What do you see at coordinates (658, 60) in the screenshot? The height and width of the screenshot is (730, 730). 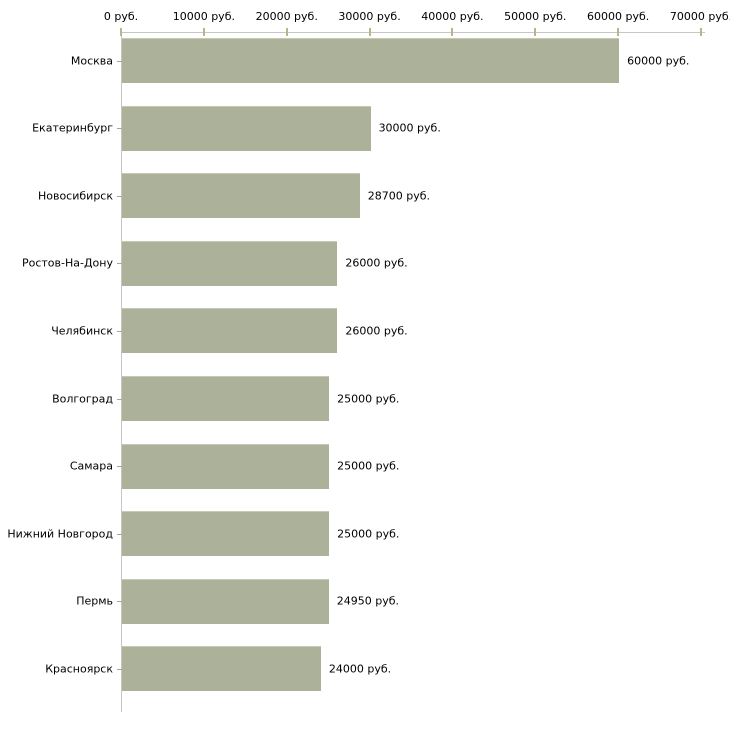 I see `value-label: 60000 руб.` at bounding box center [658, 60].